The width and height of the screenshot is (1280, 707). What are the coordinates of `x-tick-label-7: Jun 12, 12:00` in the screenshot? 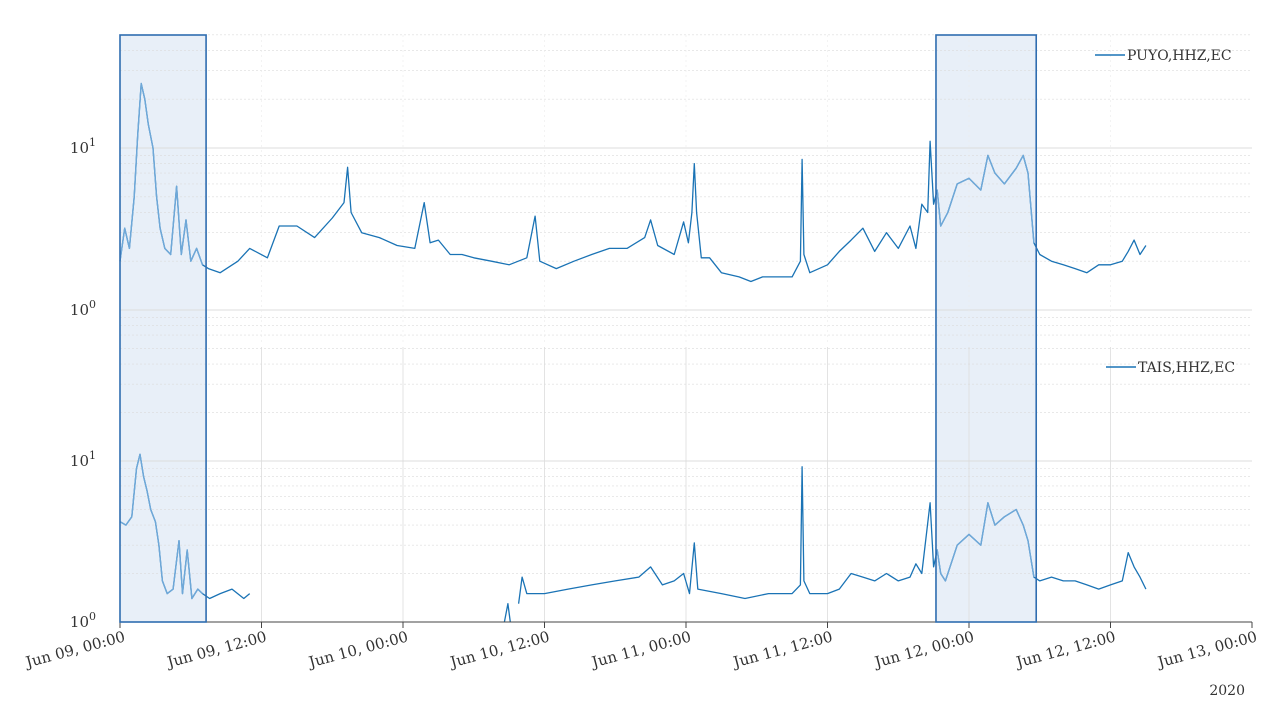 It's located at (1064, 649).